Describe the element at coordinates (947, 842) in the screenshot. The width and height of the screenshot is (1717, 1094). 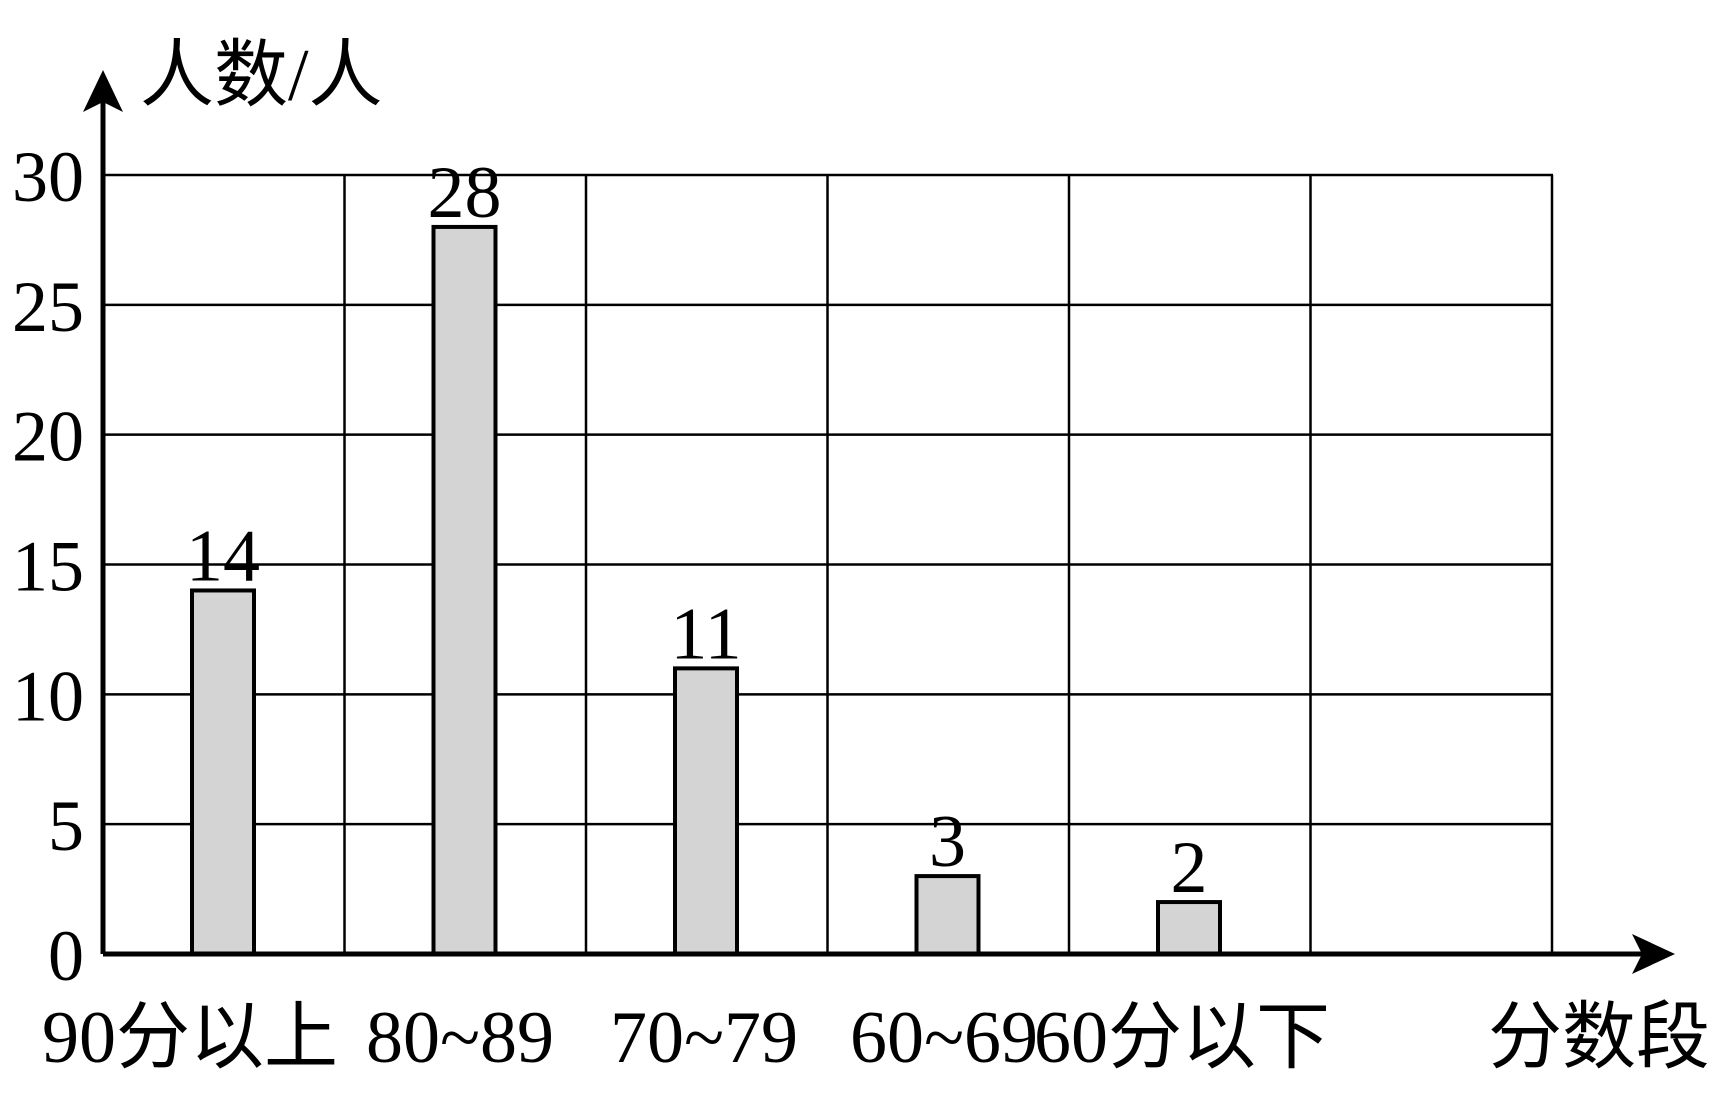
I see `bar-value-label: 3` at that location.